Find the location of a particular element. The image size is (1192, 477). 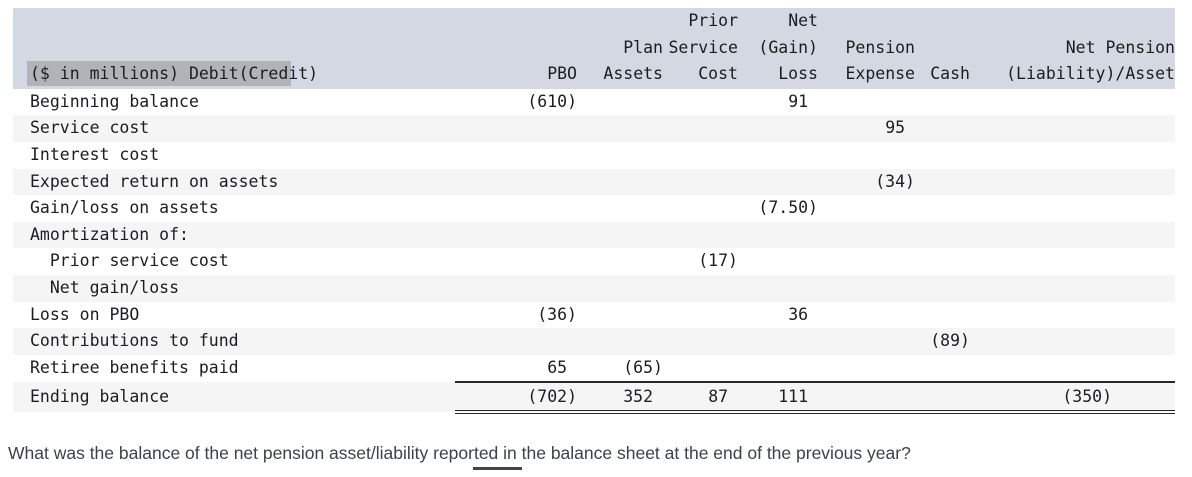

row-label: Interest cost is located at coordinates (95, 154).